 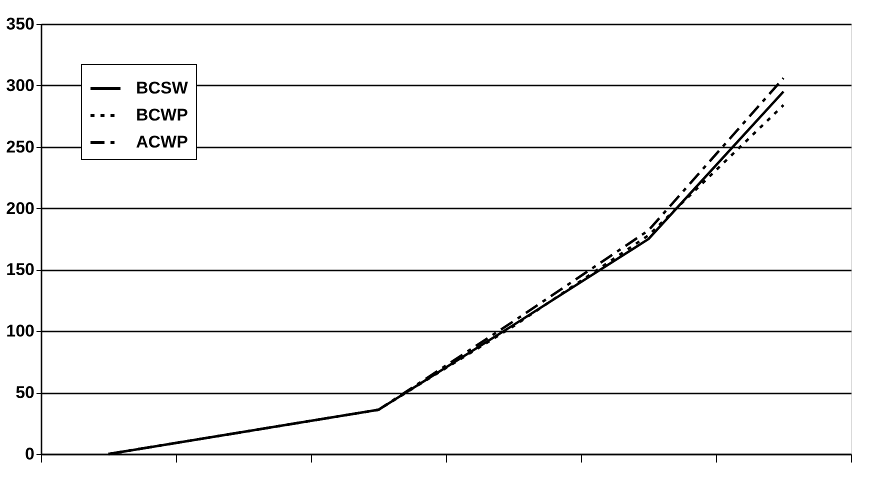 I want to click on y-tick-label: 350, so click(x=20, y=24).